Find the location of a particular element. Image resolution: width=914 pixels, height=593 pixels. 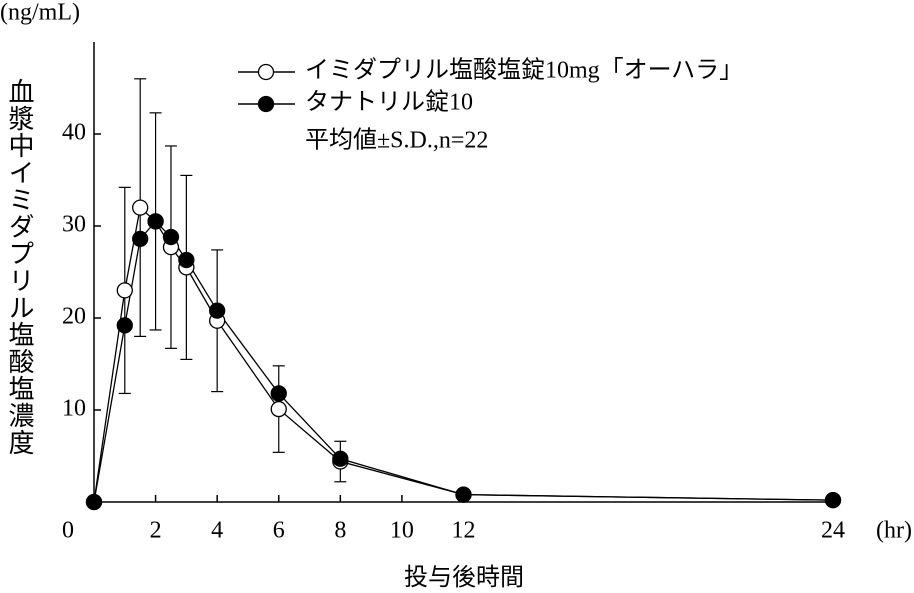

x-tick-label: 10 is located at coordinates (402, 531).